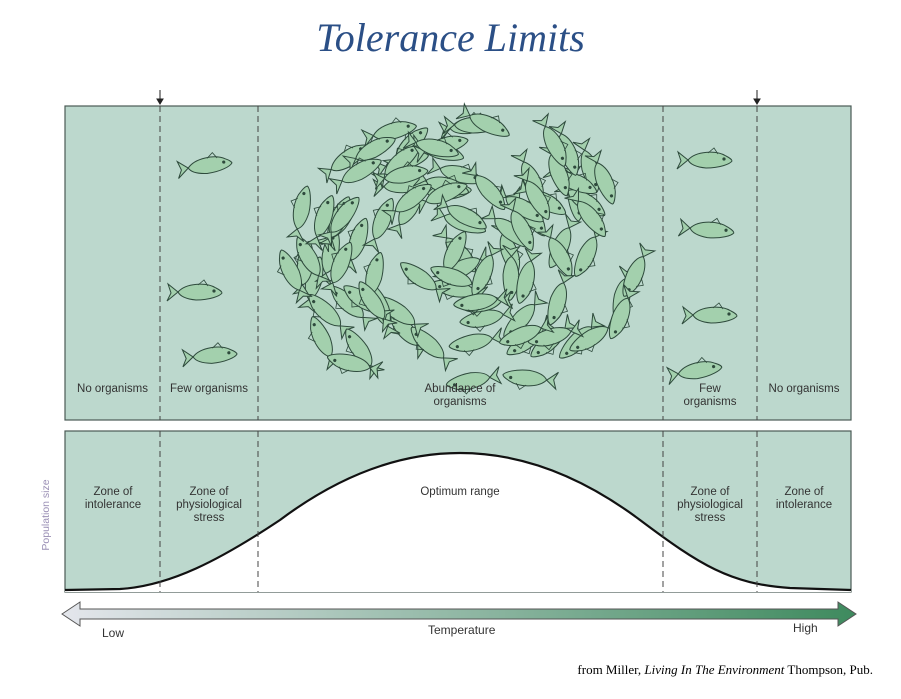  Describe the element at coordinates (459, 614) in the screenshot. I see `temperature-arrow` at that location.